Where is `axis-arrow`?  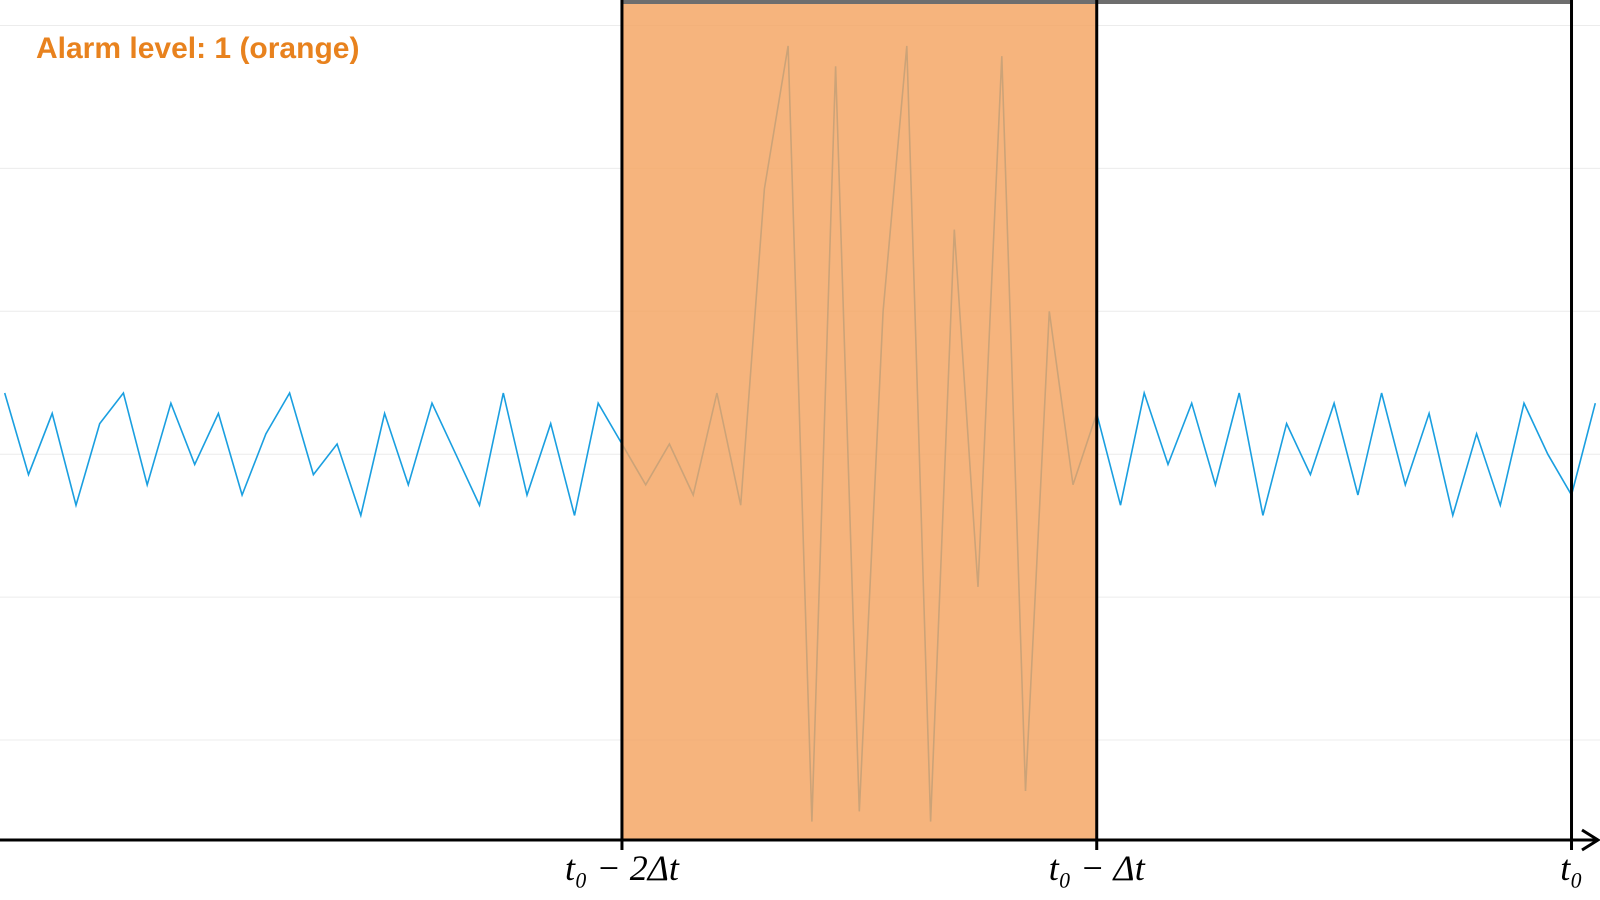
axis-arrow is located at coordinates (1590, 840).